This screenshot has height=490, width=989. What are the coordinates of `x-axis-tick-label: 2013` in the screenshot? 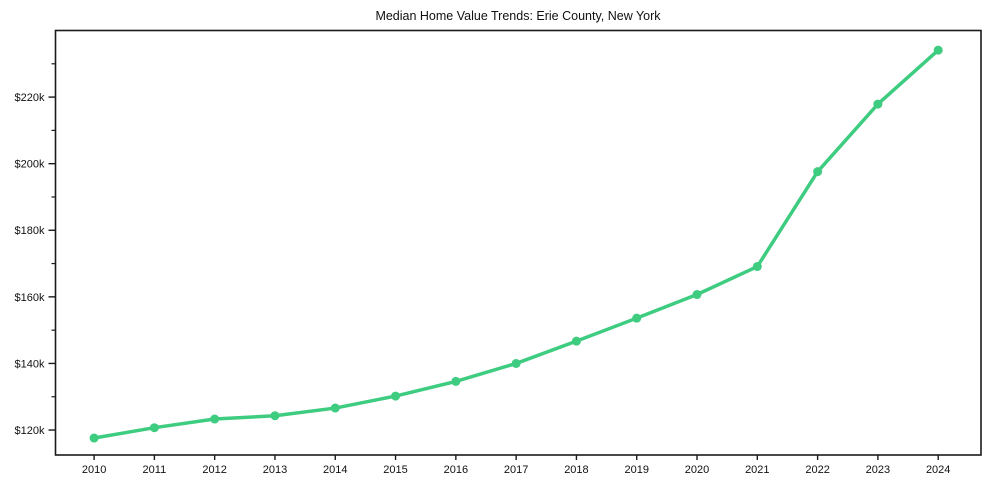 It's located at (275, 470).